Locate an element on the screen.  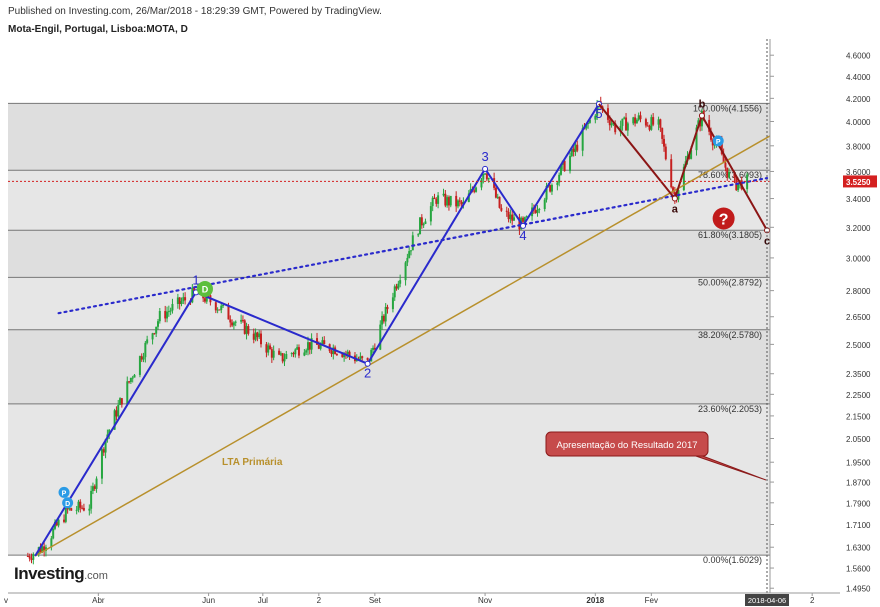
wave-label: 5 is located at coordinates (598, 113).